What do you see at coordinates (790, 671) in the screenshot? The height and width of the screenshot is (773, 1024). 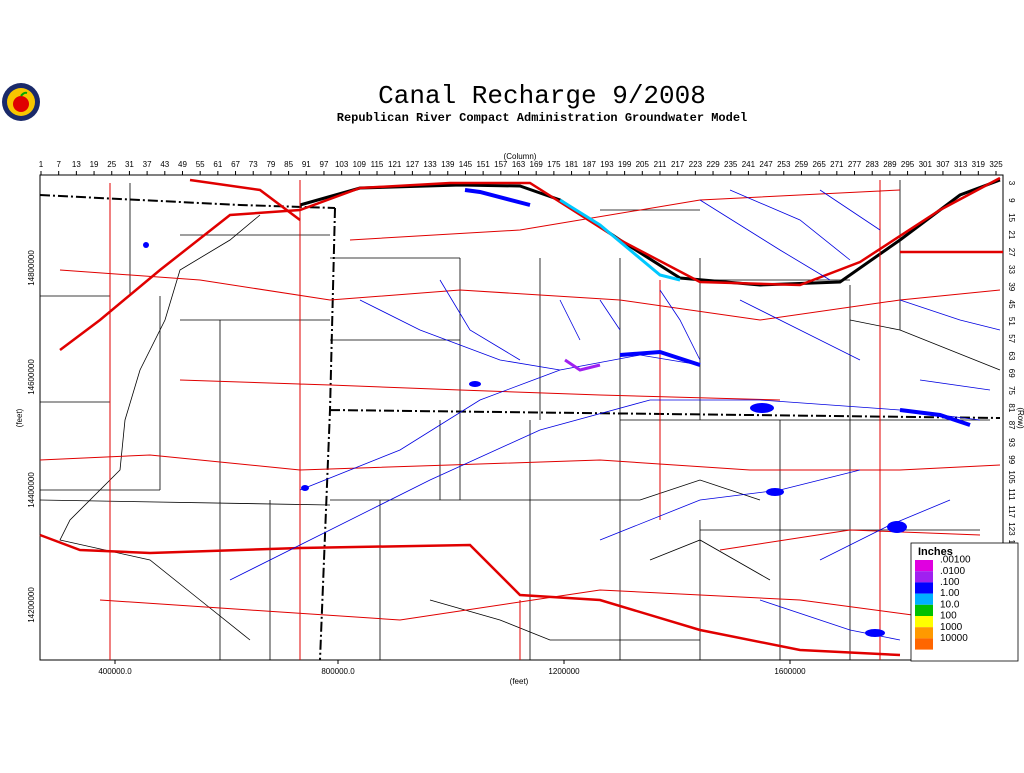 I see `x-tick-label: 1600000` at bounding box center [790, 671].